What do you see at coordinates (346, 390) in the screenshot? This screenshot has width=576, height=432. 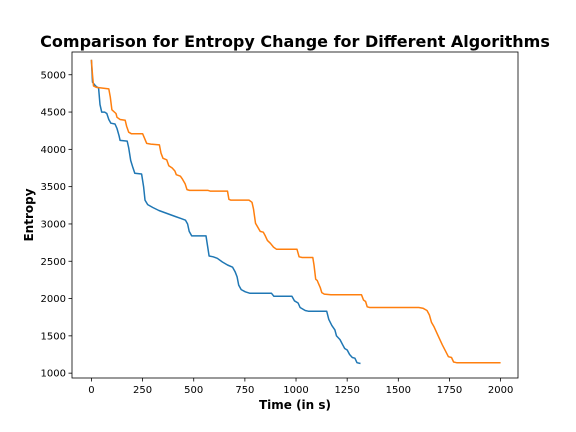 I see `x-tick-label: 1250` at bounding box center [346, 390].